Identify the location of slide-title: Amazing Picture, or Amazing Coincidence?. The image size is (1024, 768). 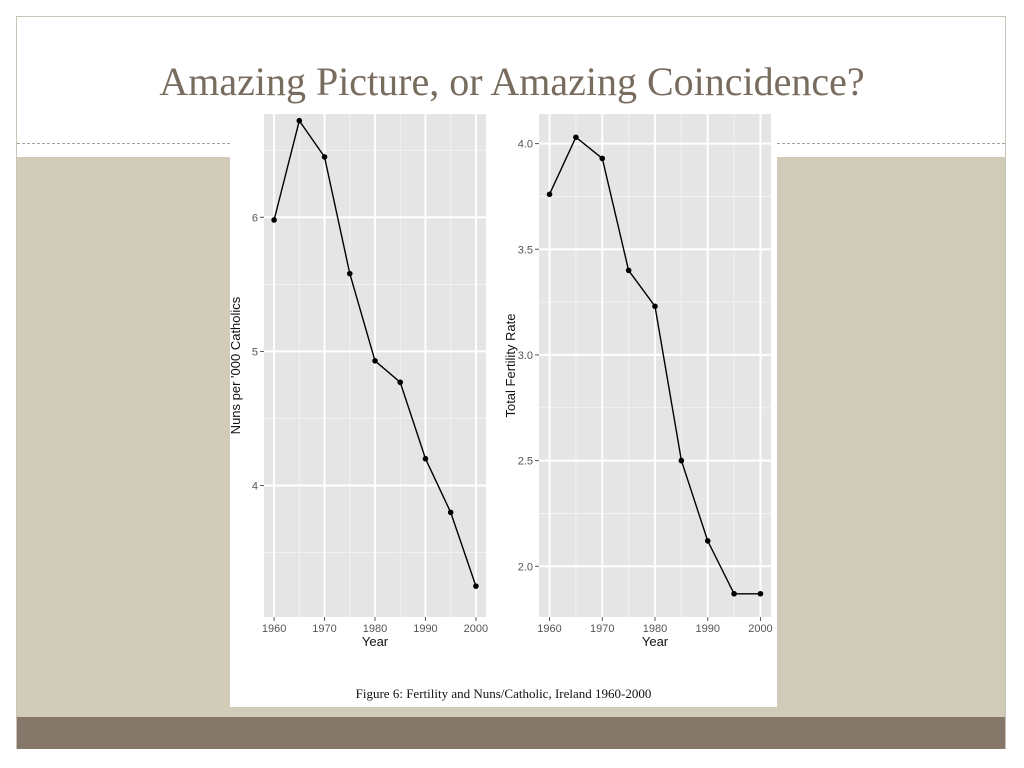
(512, 81).